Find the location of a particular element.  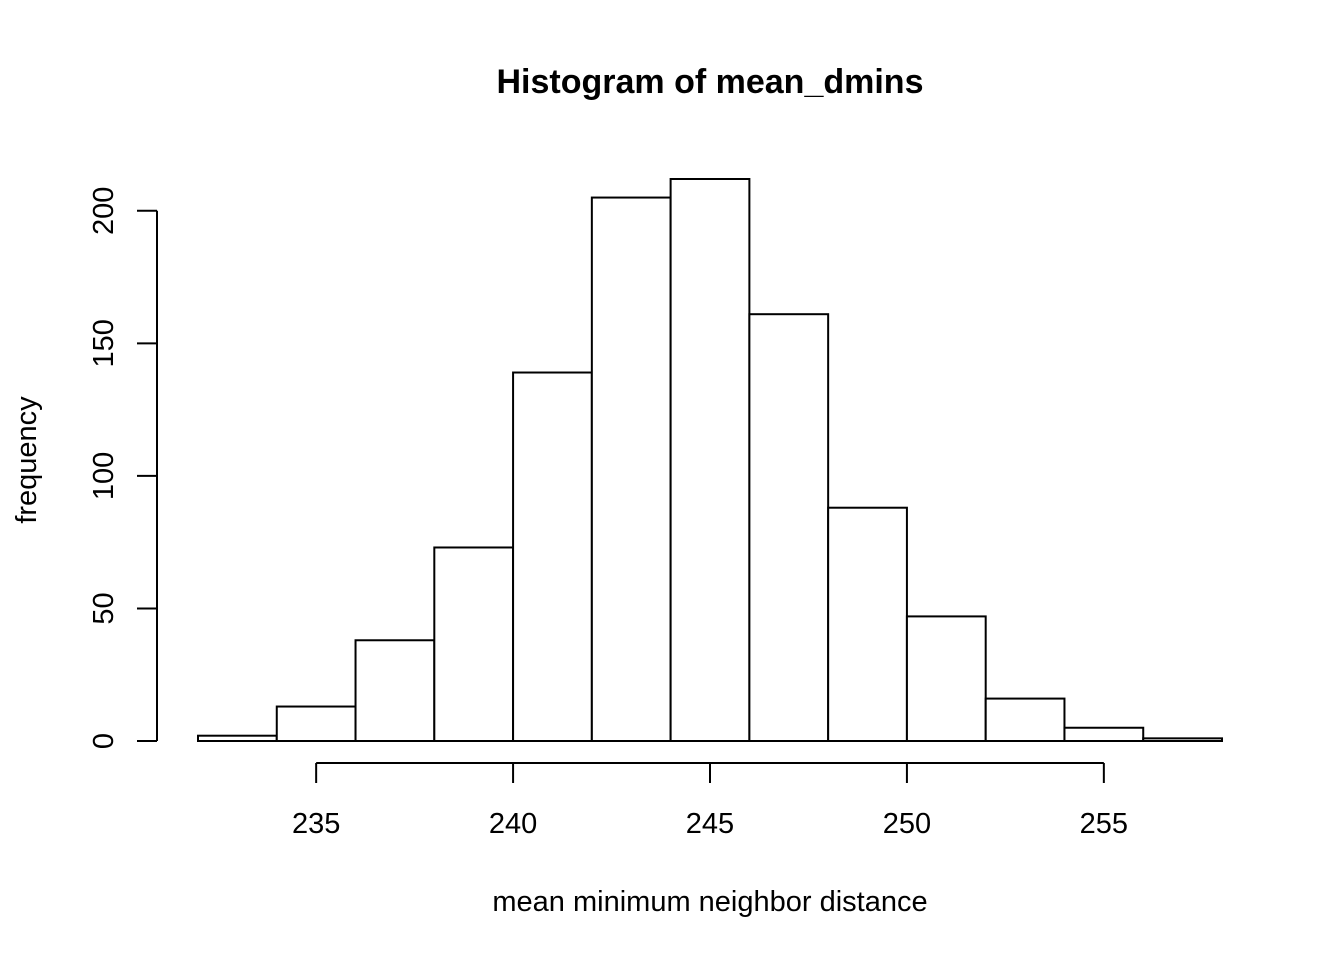

x-tick-label: 250 is located at coordinates (907, 824).